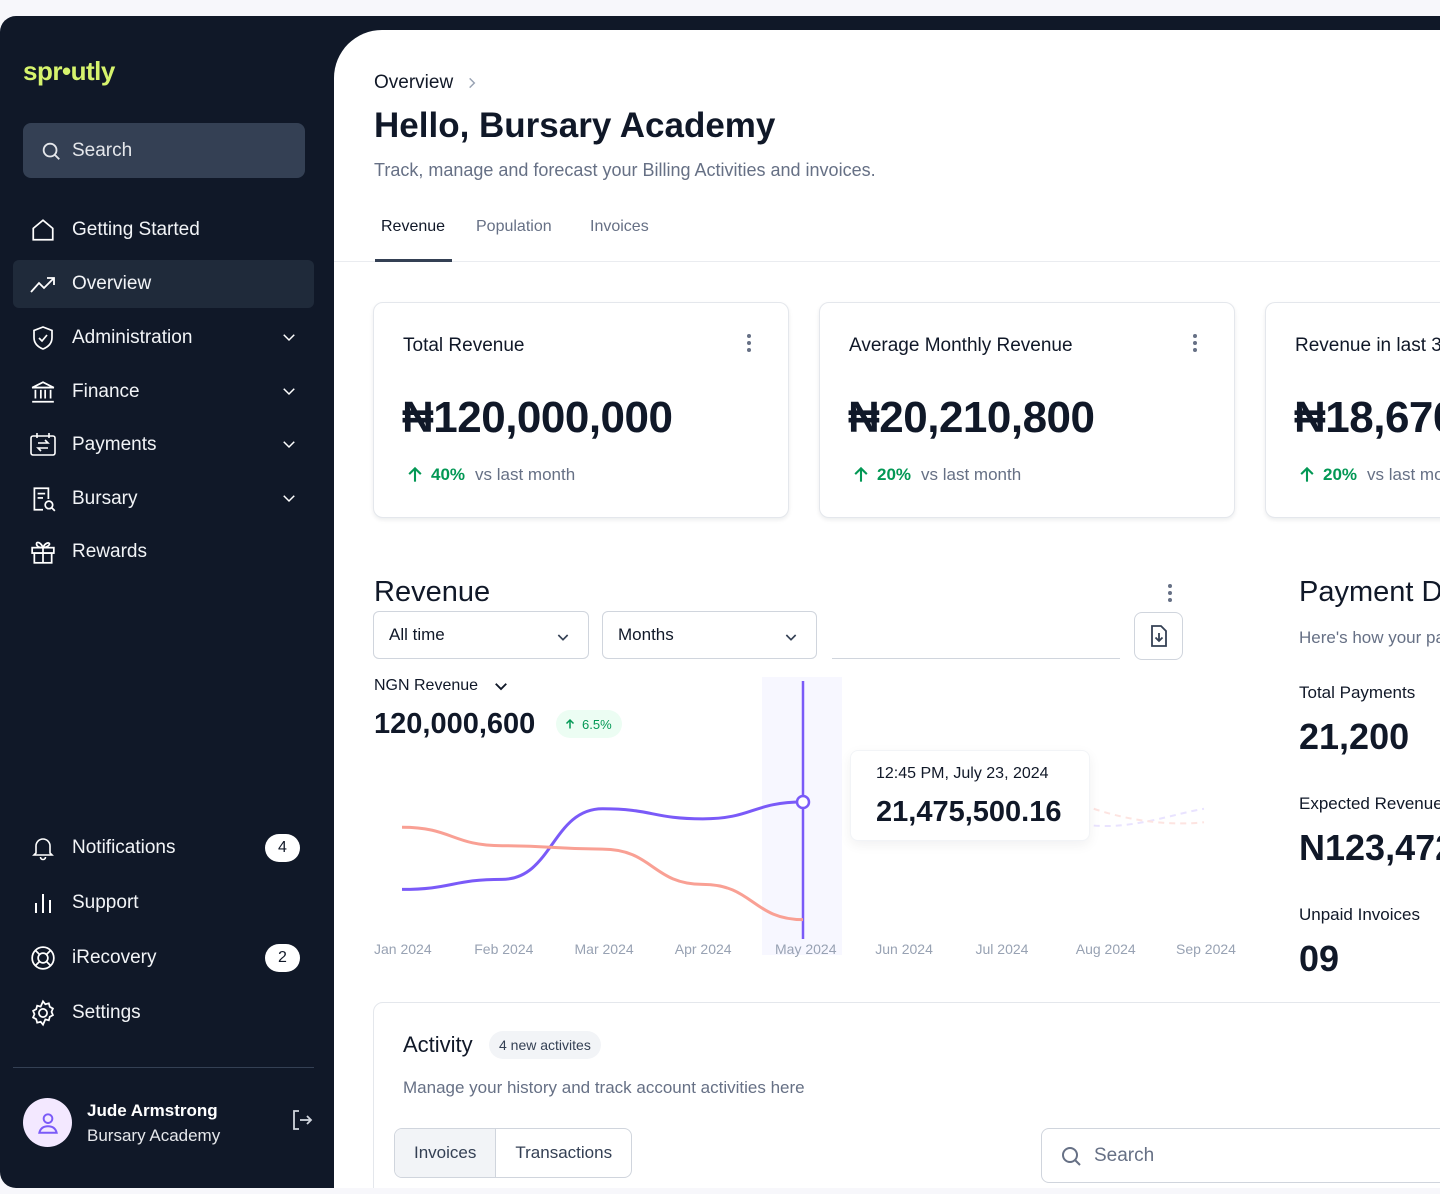 This screenshot has width=1440, height=1194. I want to click on sidebar-item-finance: Finance, so click(163, 392).